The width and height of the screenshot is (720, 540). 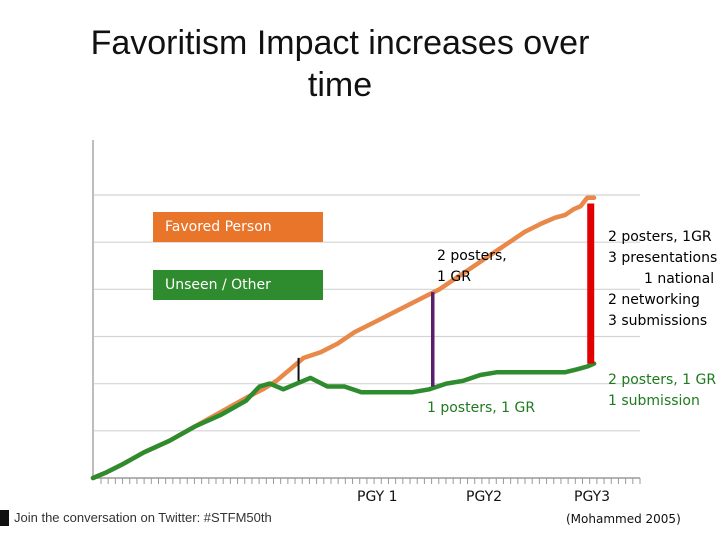 What do you see at coordinates (454, 277) in the screenshot?
I see `annotation-line: 1 GR` at bounding box center [454, 277].